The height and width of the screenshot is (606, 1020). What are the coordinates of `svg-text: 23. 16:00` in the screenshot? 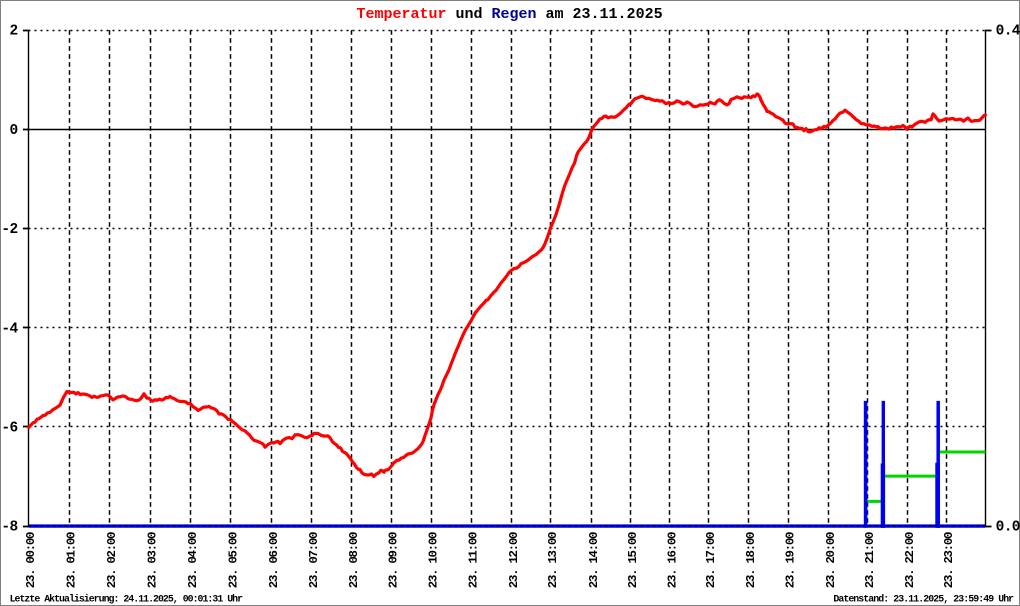 It's located at (672, 560).